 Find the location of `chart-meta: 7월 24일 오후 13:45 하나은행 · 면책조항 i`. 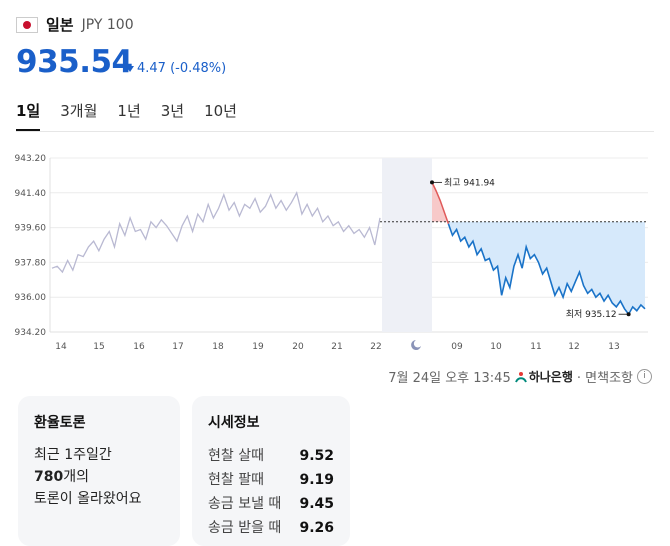

chart-meta: 7월 24일 오후 13:45 하나은행 · 면책조항 i is located at coordinates (520, 376).